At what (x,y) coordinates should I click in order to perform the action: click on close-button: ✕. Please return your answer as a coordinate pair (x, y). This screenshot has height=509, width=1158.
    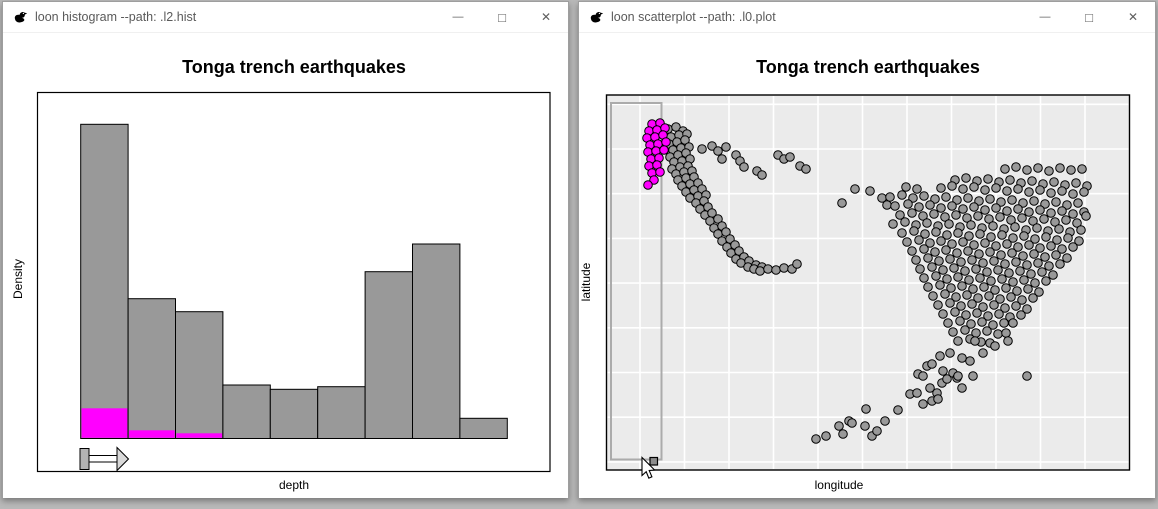
    Looking at the image, I should click on (1133, 17).